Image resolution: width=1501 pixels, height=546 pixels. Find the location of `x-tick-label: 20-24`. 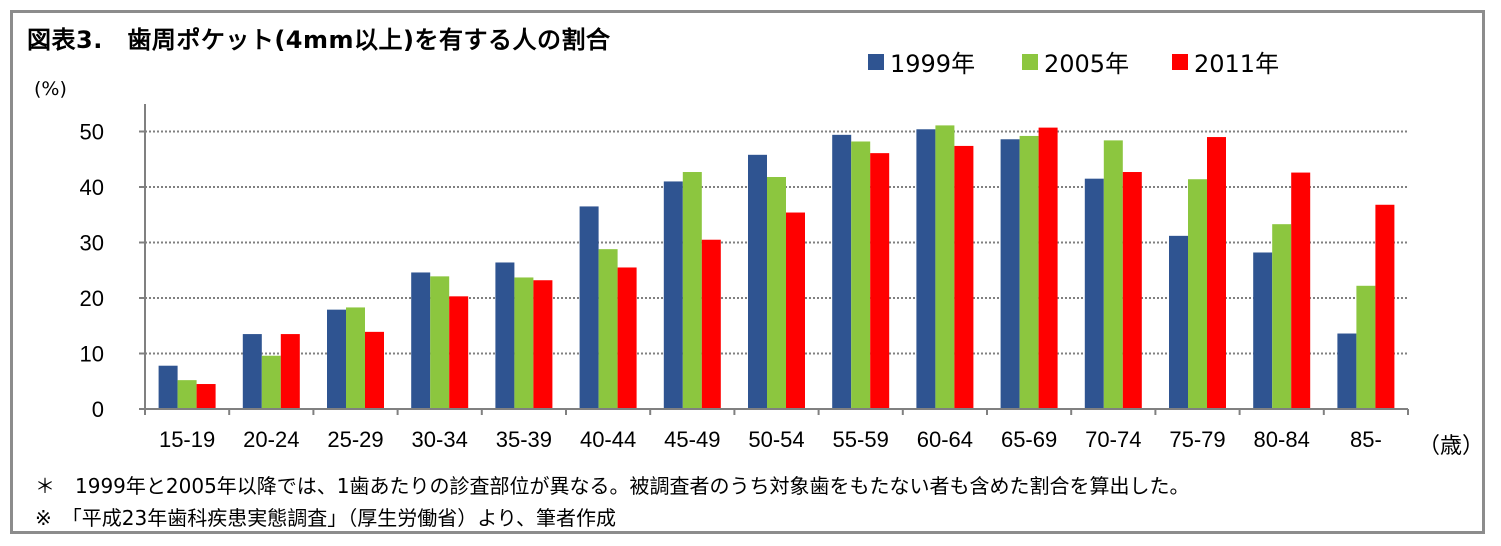

x-tick-label: 20-24 is located at coordinates (271, 439).